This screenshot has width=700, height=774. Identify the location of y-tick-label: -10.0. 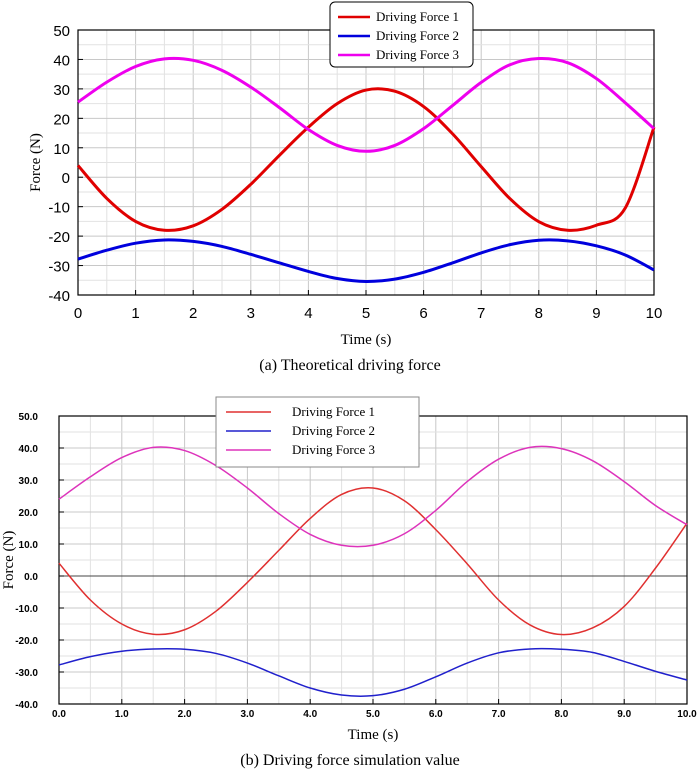
(26, 609).